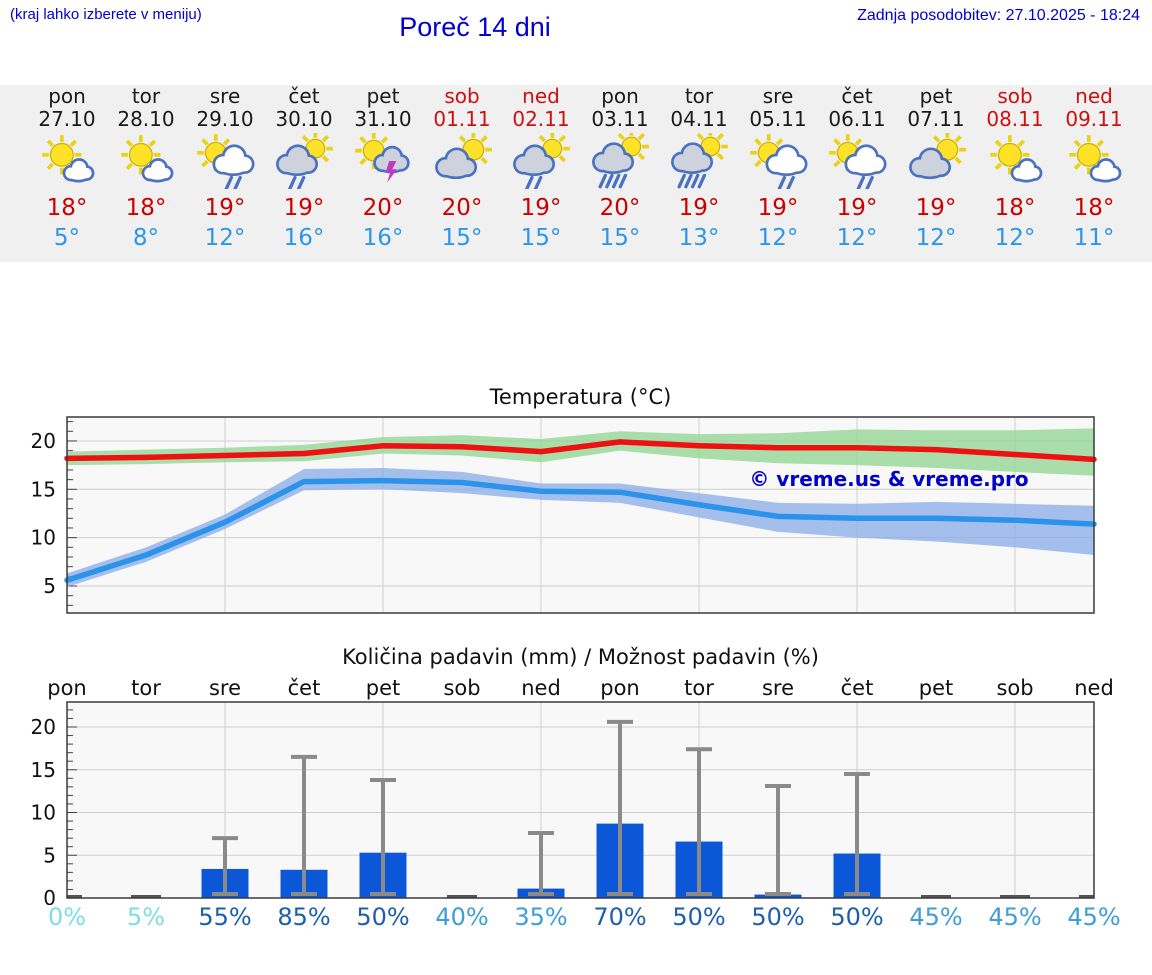 The height and width of the screenshot is (975, 1152). What do you see at coordinates (620, 917) in the screenshot?
I see `precip-probability: 70%` at bounding box center [620, 917].